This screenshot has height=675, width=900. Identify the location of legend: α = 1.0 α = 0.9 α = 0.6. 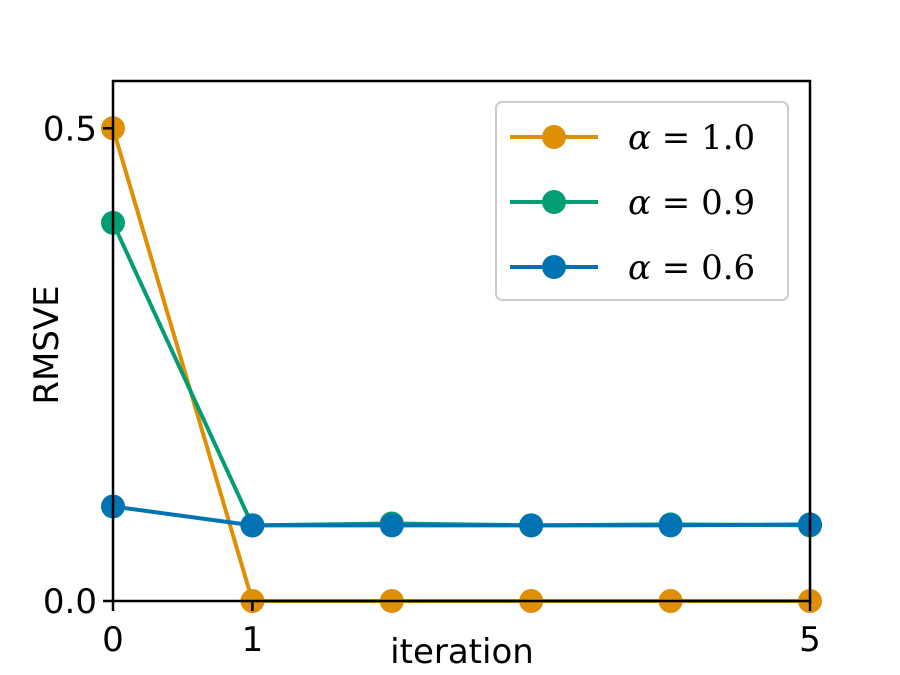
(642, 201).